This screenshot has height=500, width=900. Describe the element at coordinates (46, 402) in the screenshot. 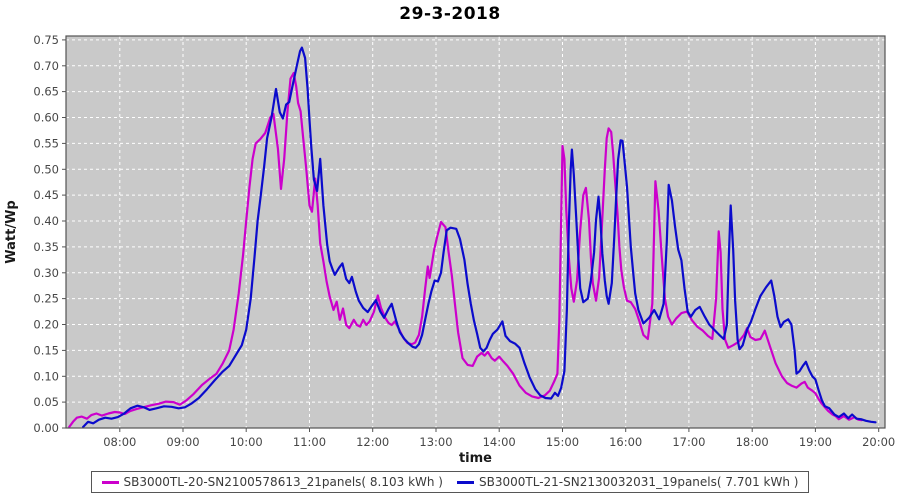

I see `y-tick-label: 0.05` at that location.